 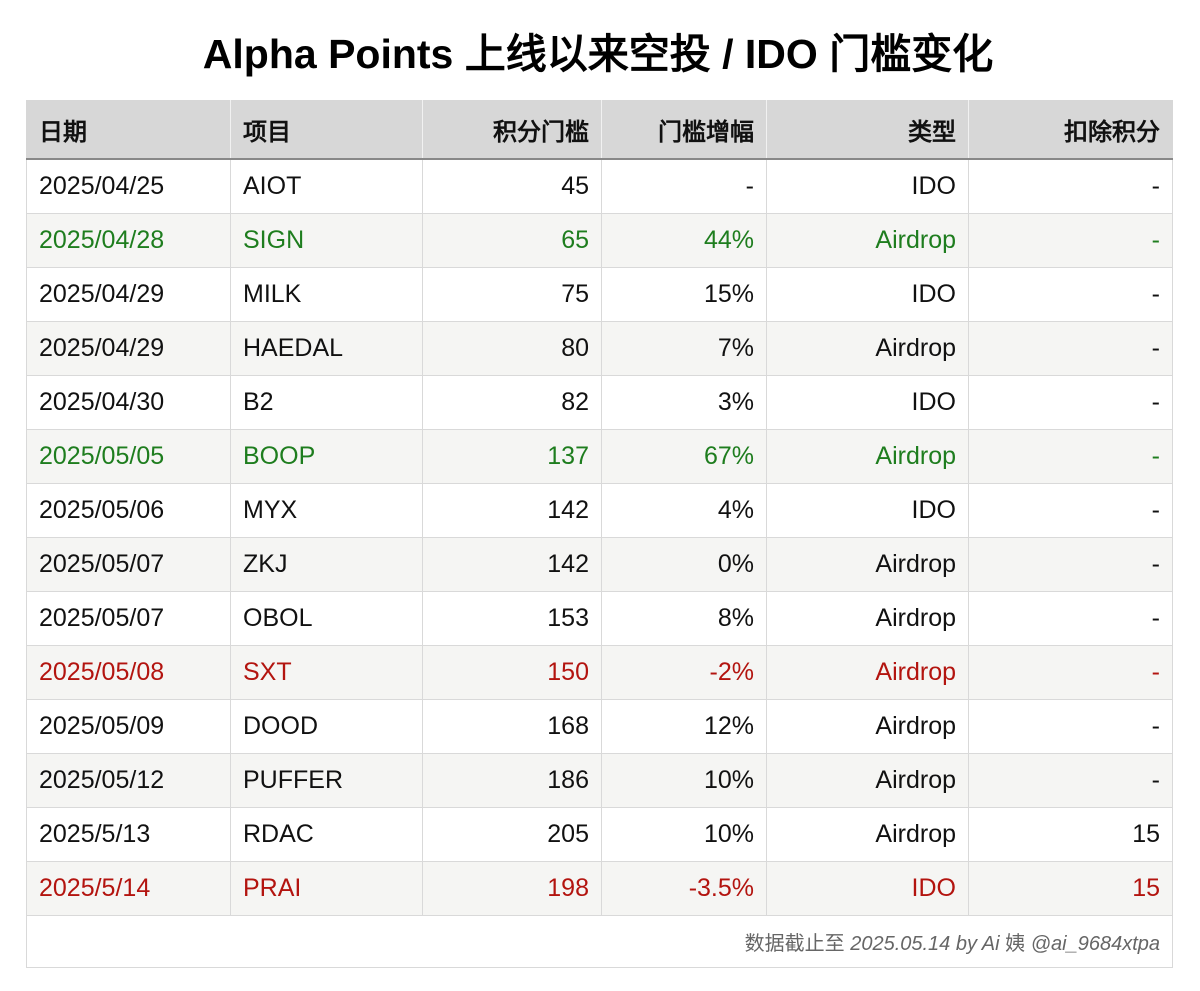 I want to click on cell-points: 75, so click(x=512, y=294).